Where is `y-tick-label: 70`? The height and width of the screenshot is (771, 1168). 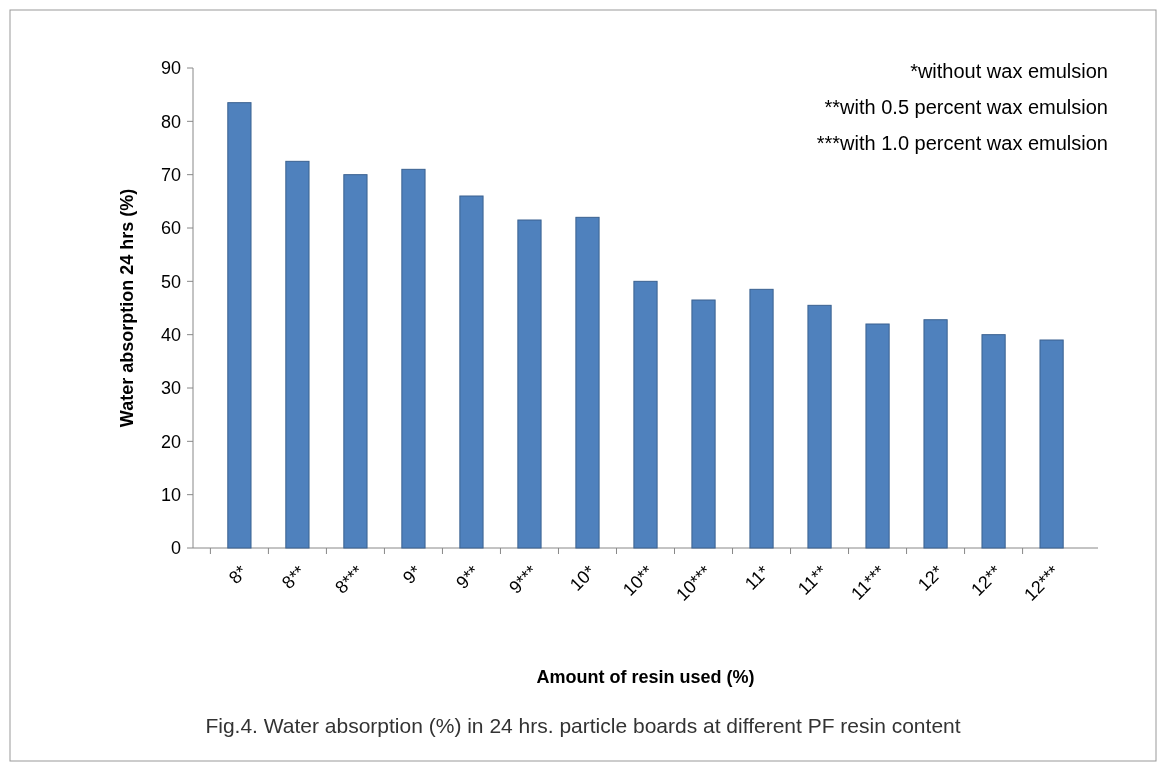
y-tick-label: 70 is located at coordinates (170, 174).